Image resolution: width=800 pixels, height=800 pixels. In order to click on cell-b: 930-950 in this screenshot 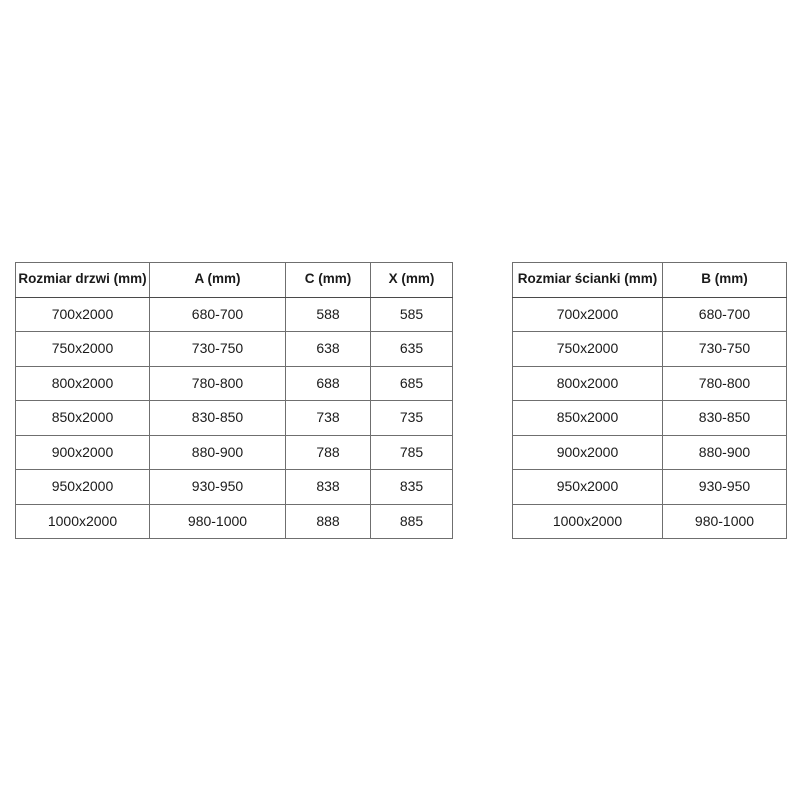, I will do `click(724, 487)`.